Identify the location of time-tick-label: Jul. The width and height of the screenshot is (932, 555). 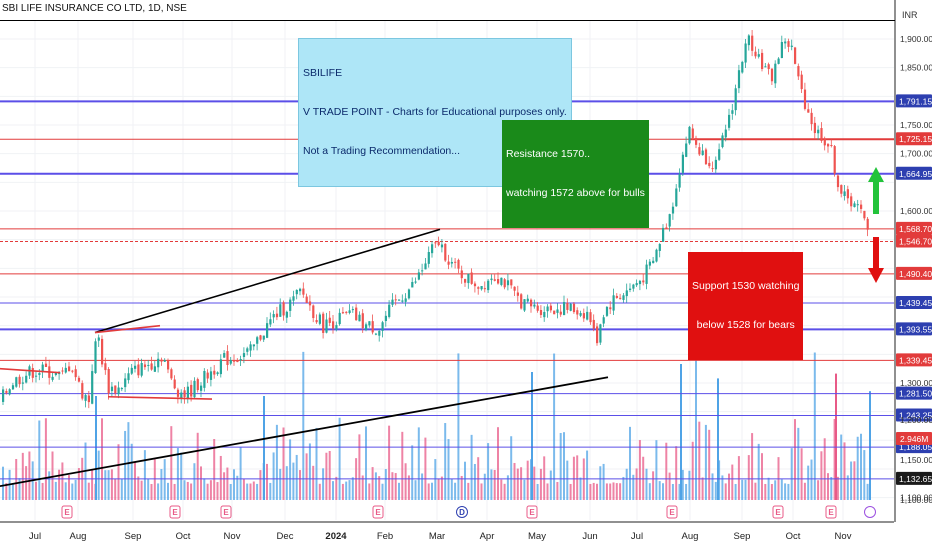
(35, 536).